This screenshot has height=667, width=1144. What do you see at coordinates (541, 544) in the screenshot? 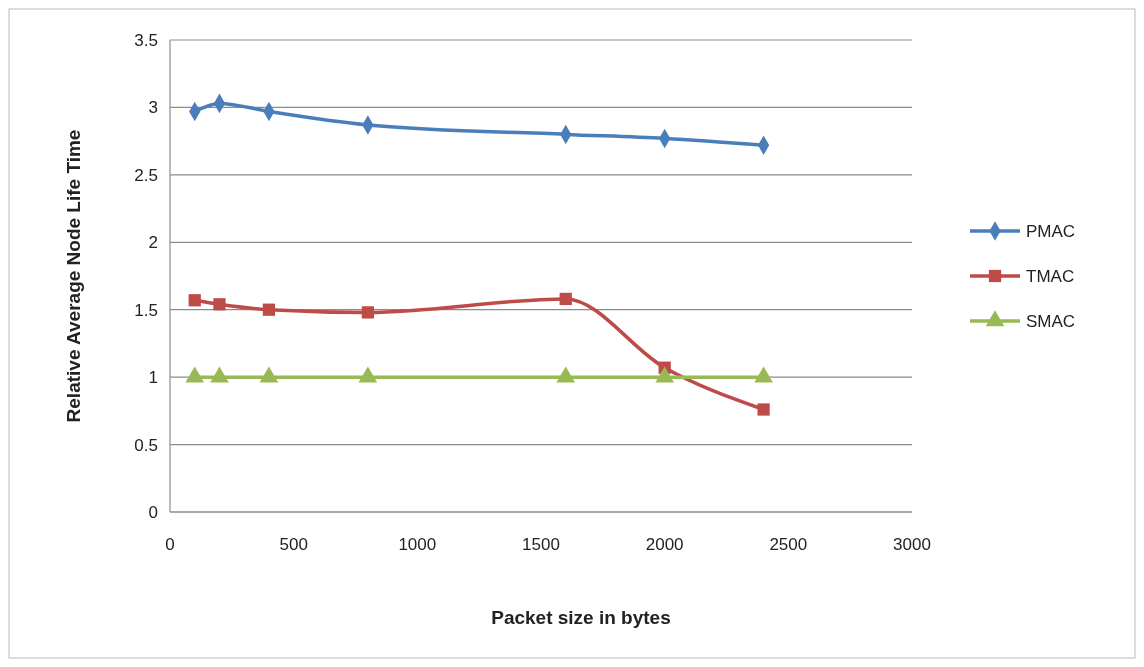
I see `x-tick-label: 1500` at bounding box center [541, 544].